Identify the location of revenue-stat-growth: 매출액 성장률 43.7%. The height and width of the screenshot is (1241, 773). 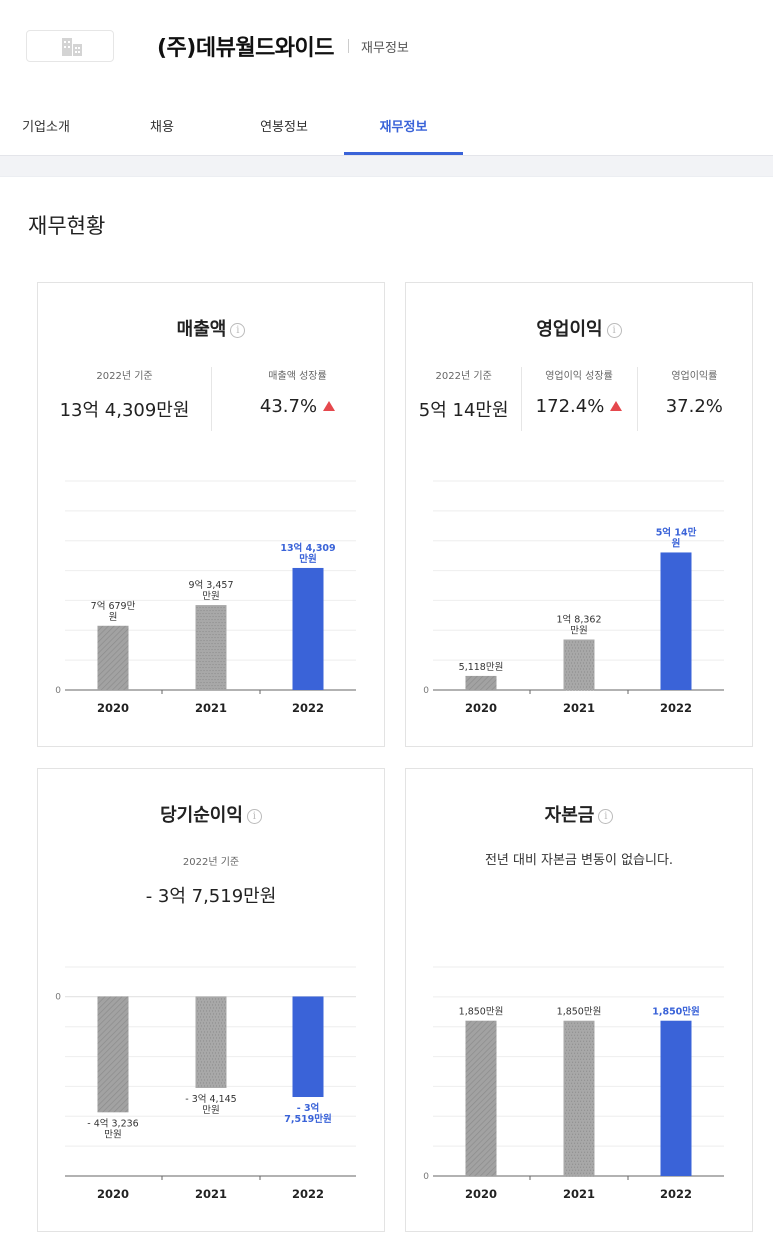
(297, 399).